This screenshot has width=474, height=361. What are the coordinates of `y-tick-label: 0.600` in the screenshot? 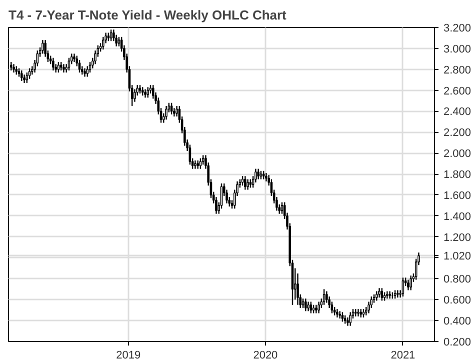 It's located at (458, 300).